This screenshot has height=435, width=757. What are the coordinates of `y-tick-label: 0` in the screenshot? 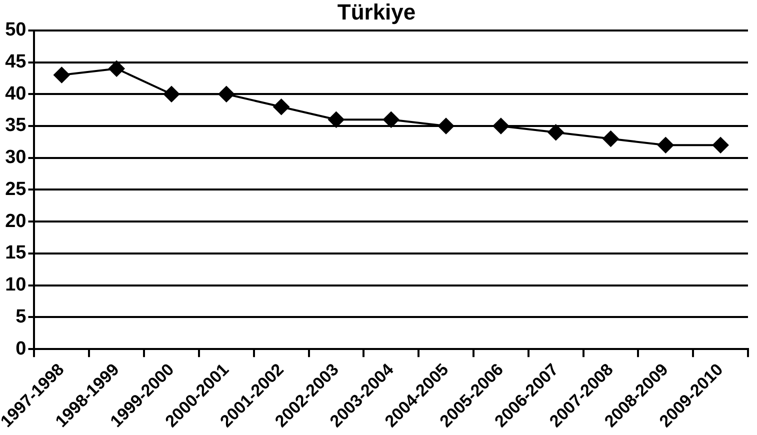 It's located at (21, 349).